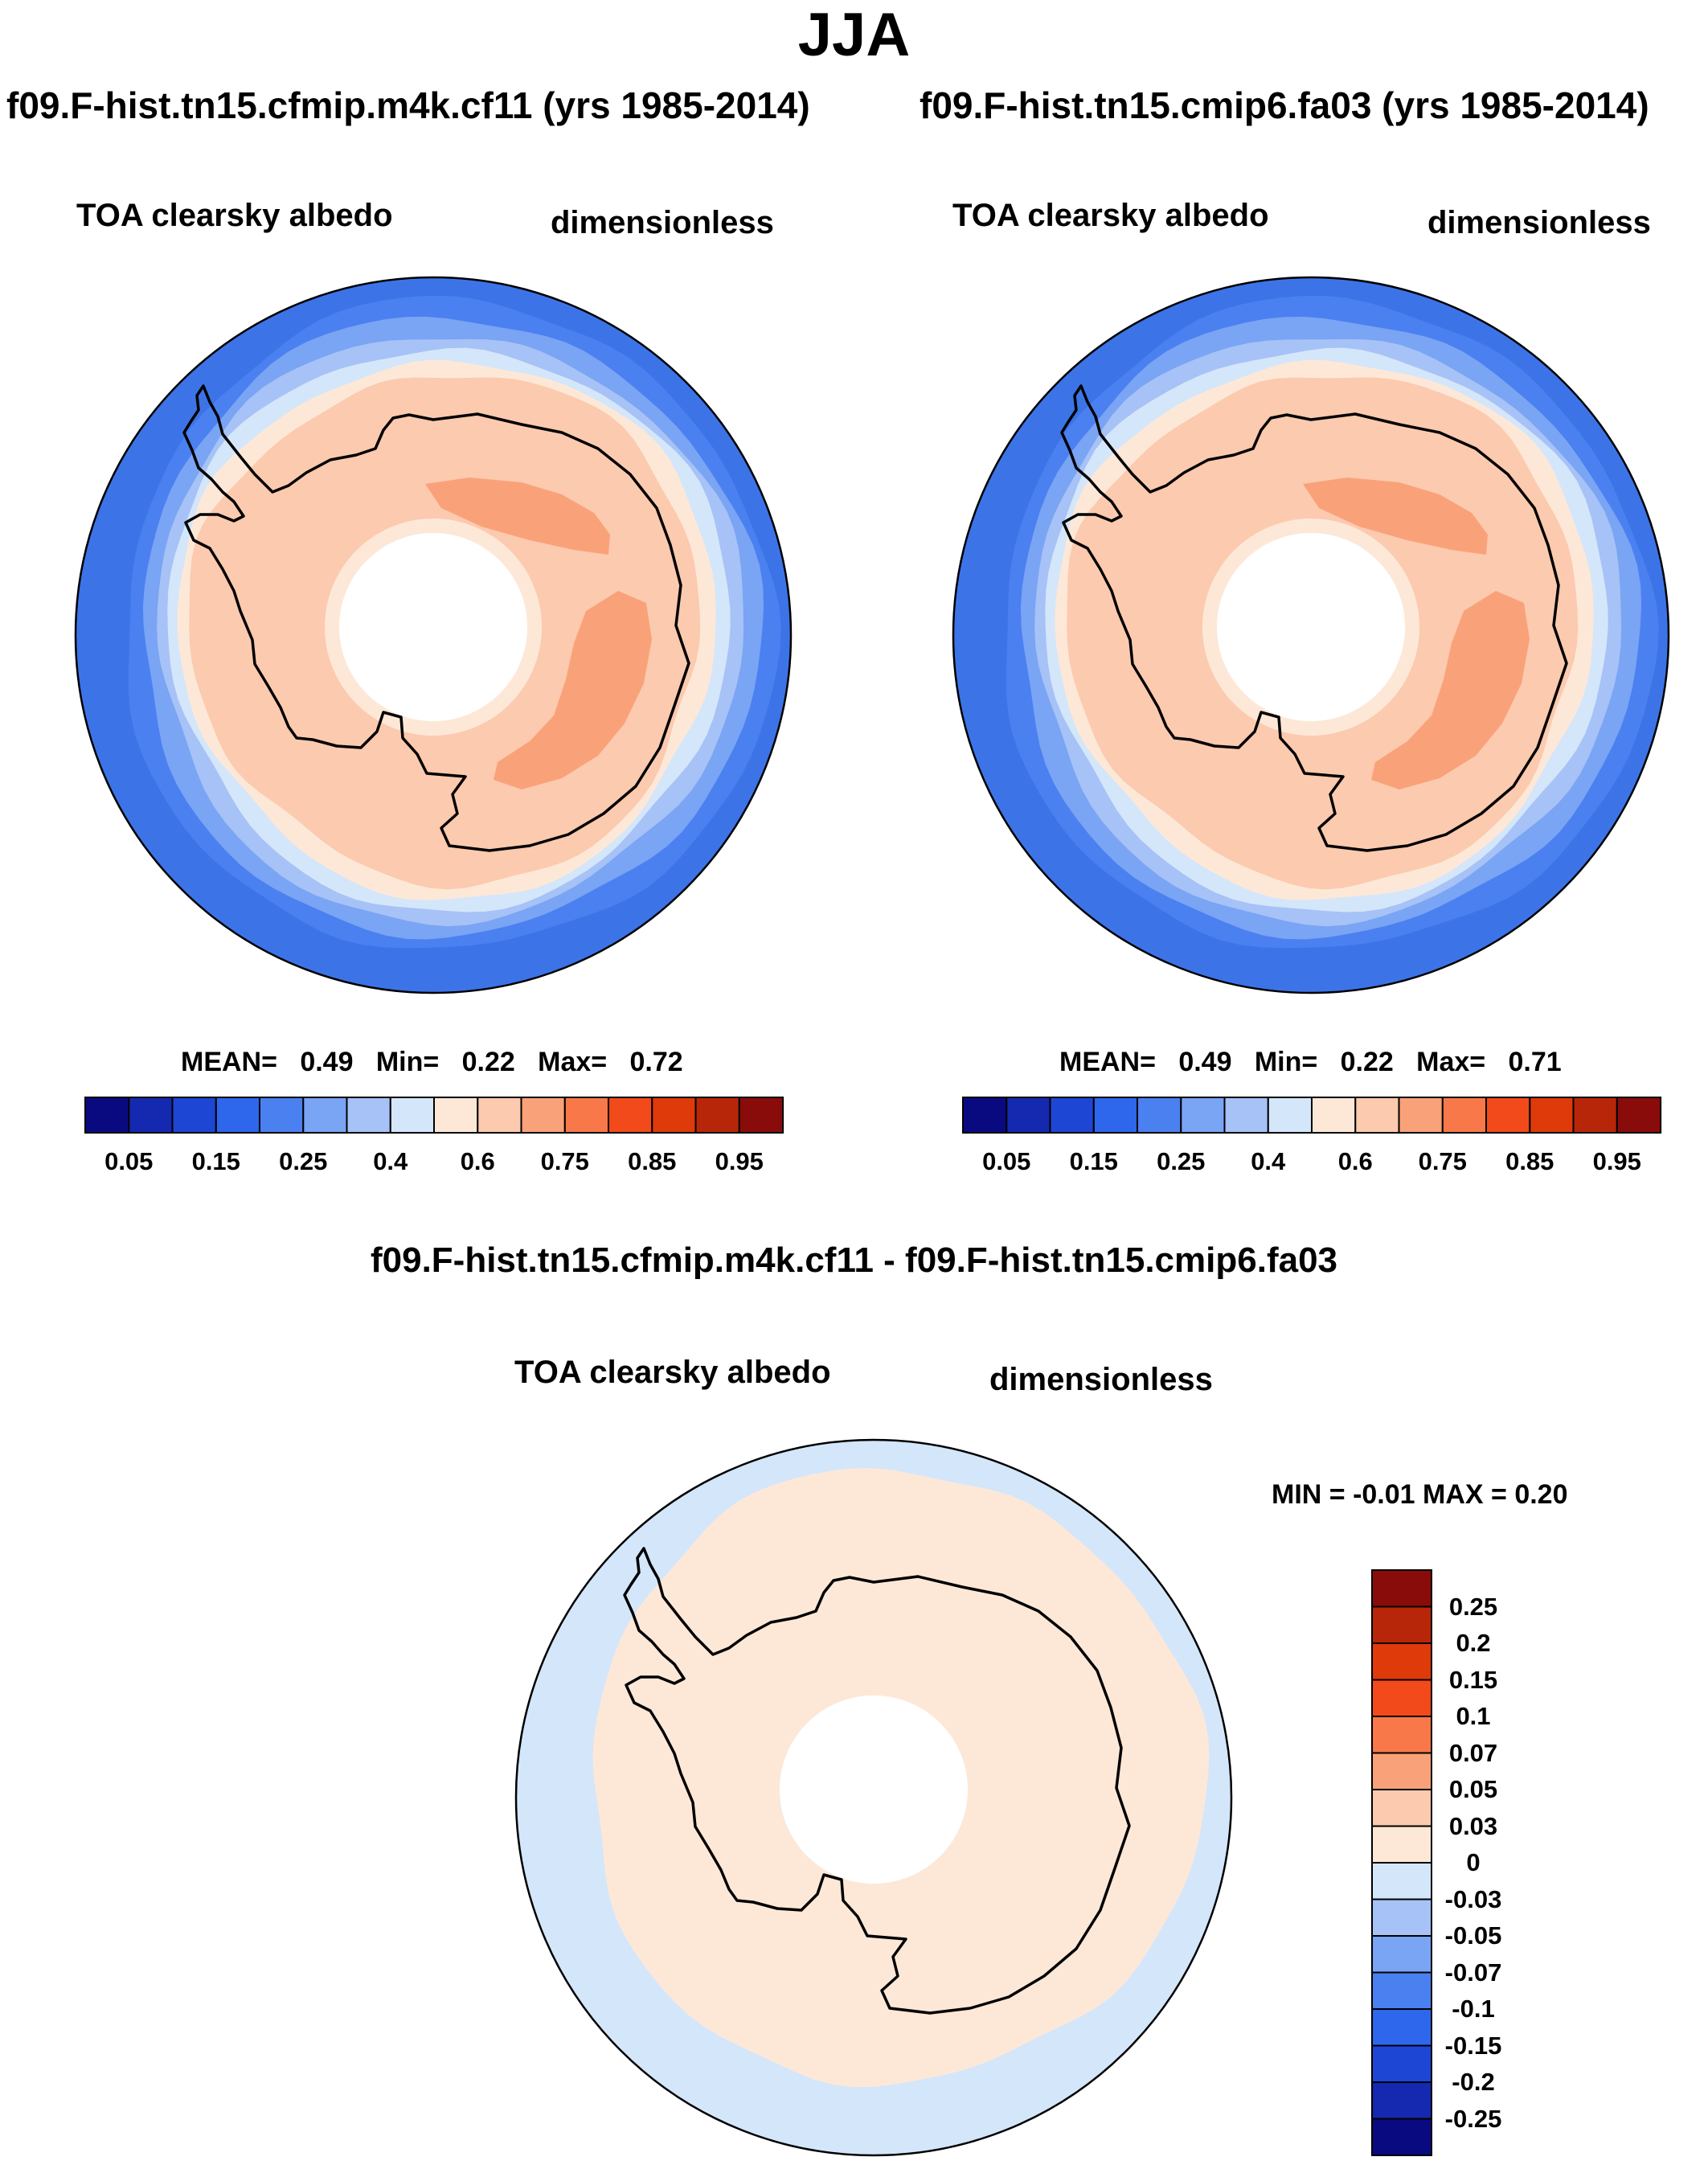  What do you see at coordinates (874, 1790) in the screenshot?
I see `difference-polar-hole` at bounding box center [874, 1790].